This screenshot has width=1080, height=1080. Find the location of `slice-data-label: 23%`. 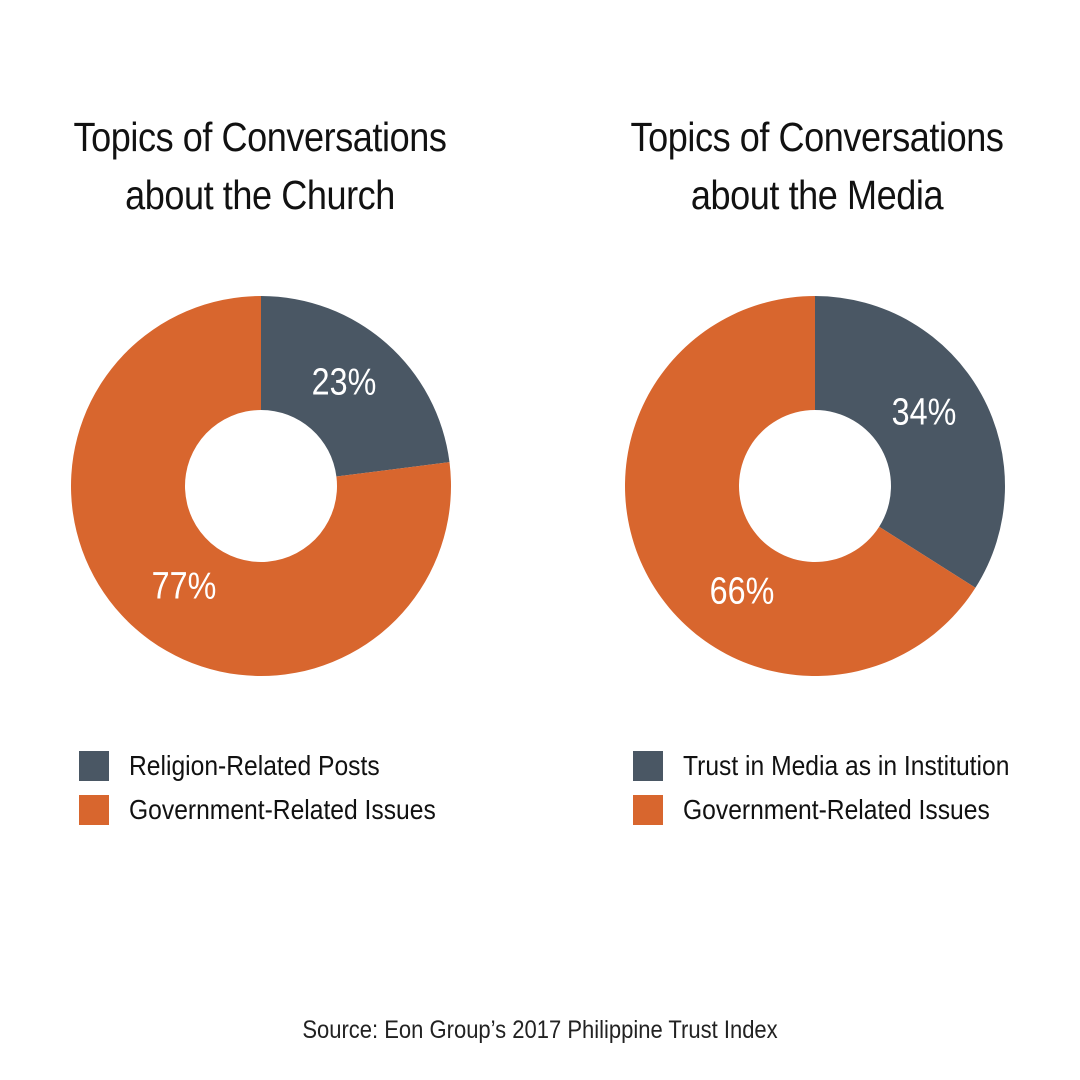

slice-data-label: 23% is located at coordinates (344, 382).